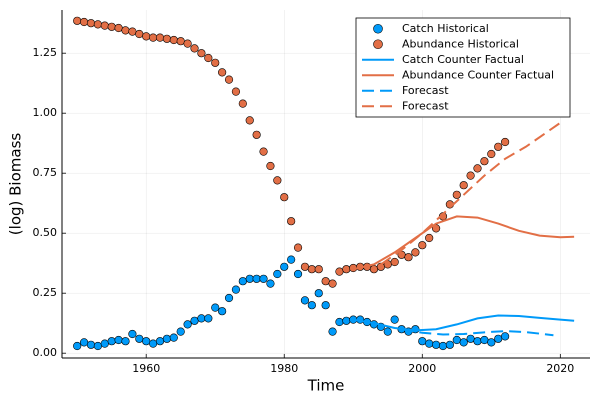  Describe the element at coordinates (560, 368) in the screenshot. I see `x-tick-label: 2020` at that location.